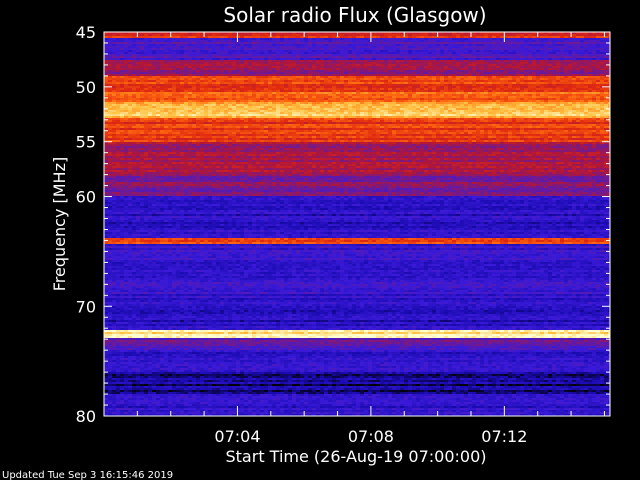 This screenshot has width=640, height=480. I want to click on y-tick-label: 55, so click(86, 142).